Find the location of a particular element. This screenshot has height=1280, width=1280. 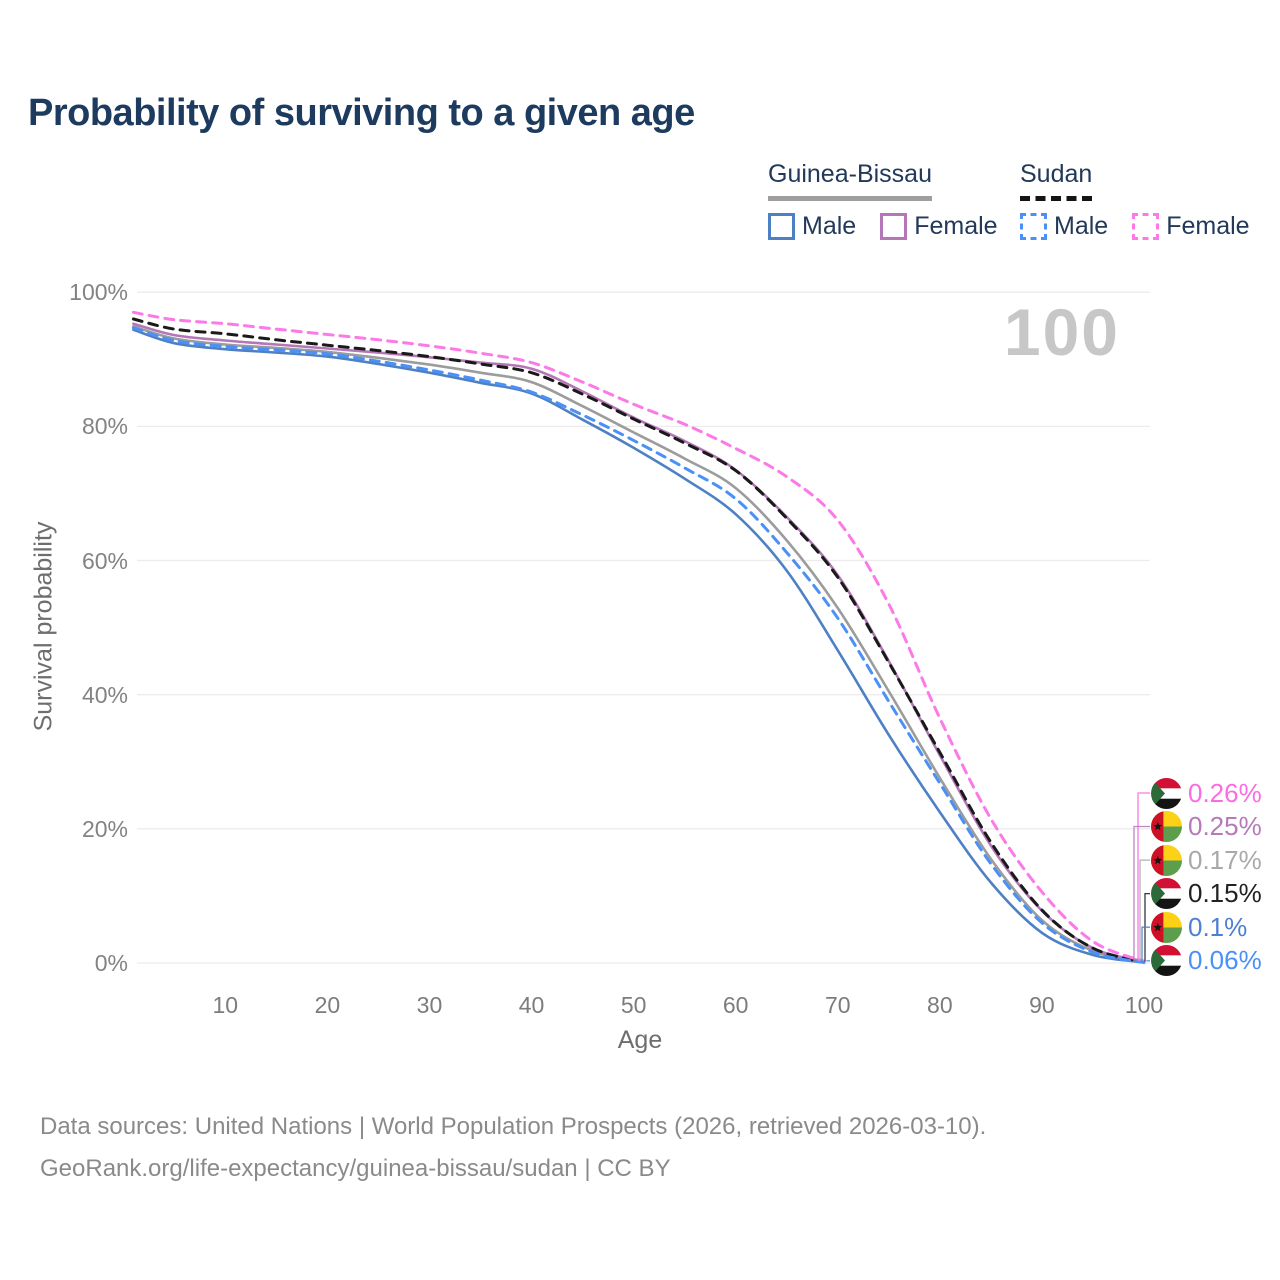

y-tick-label: 40% is located at coordinates (104, 694).